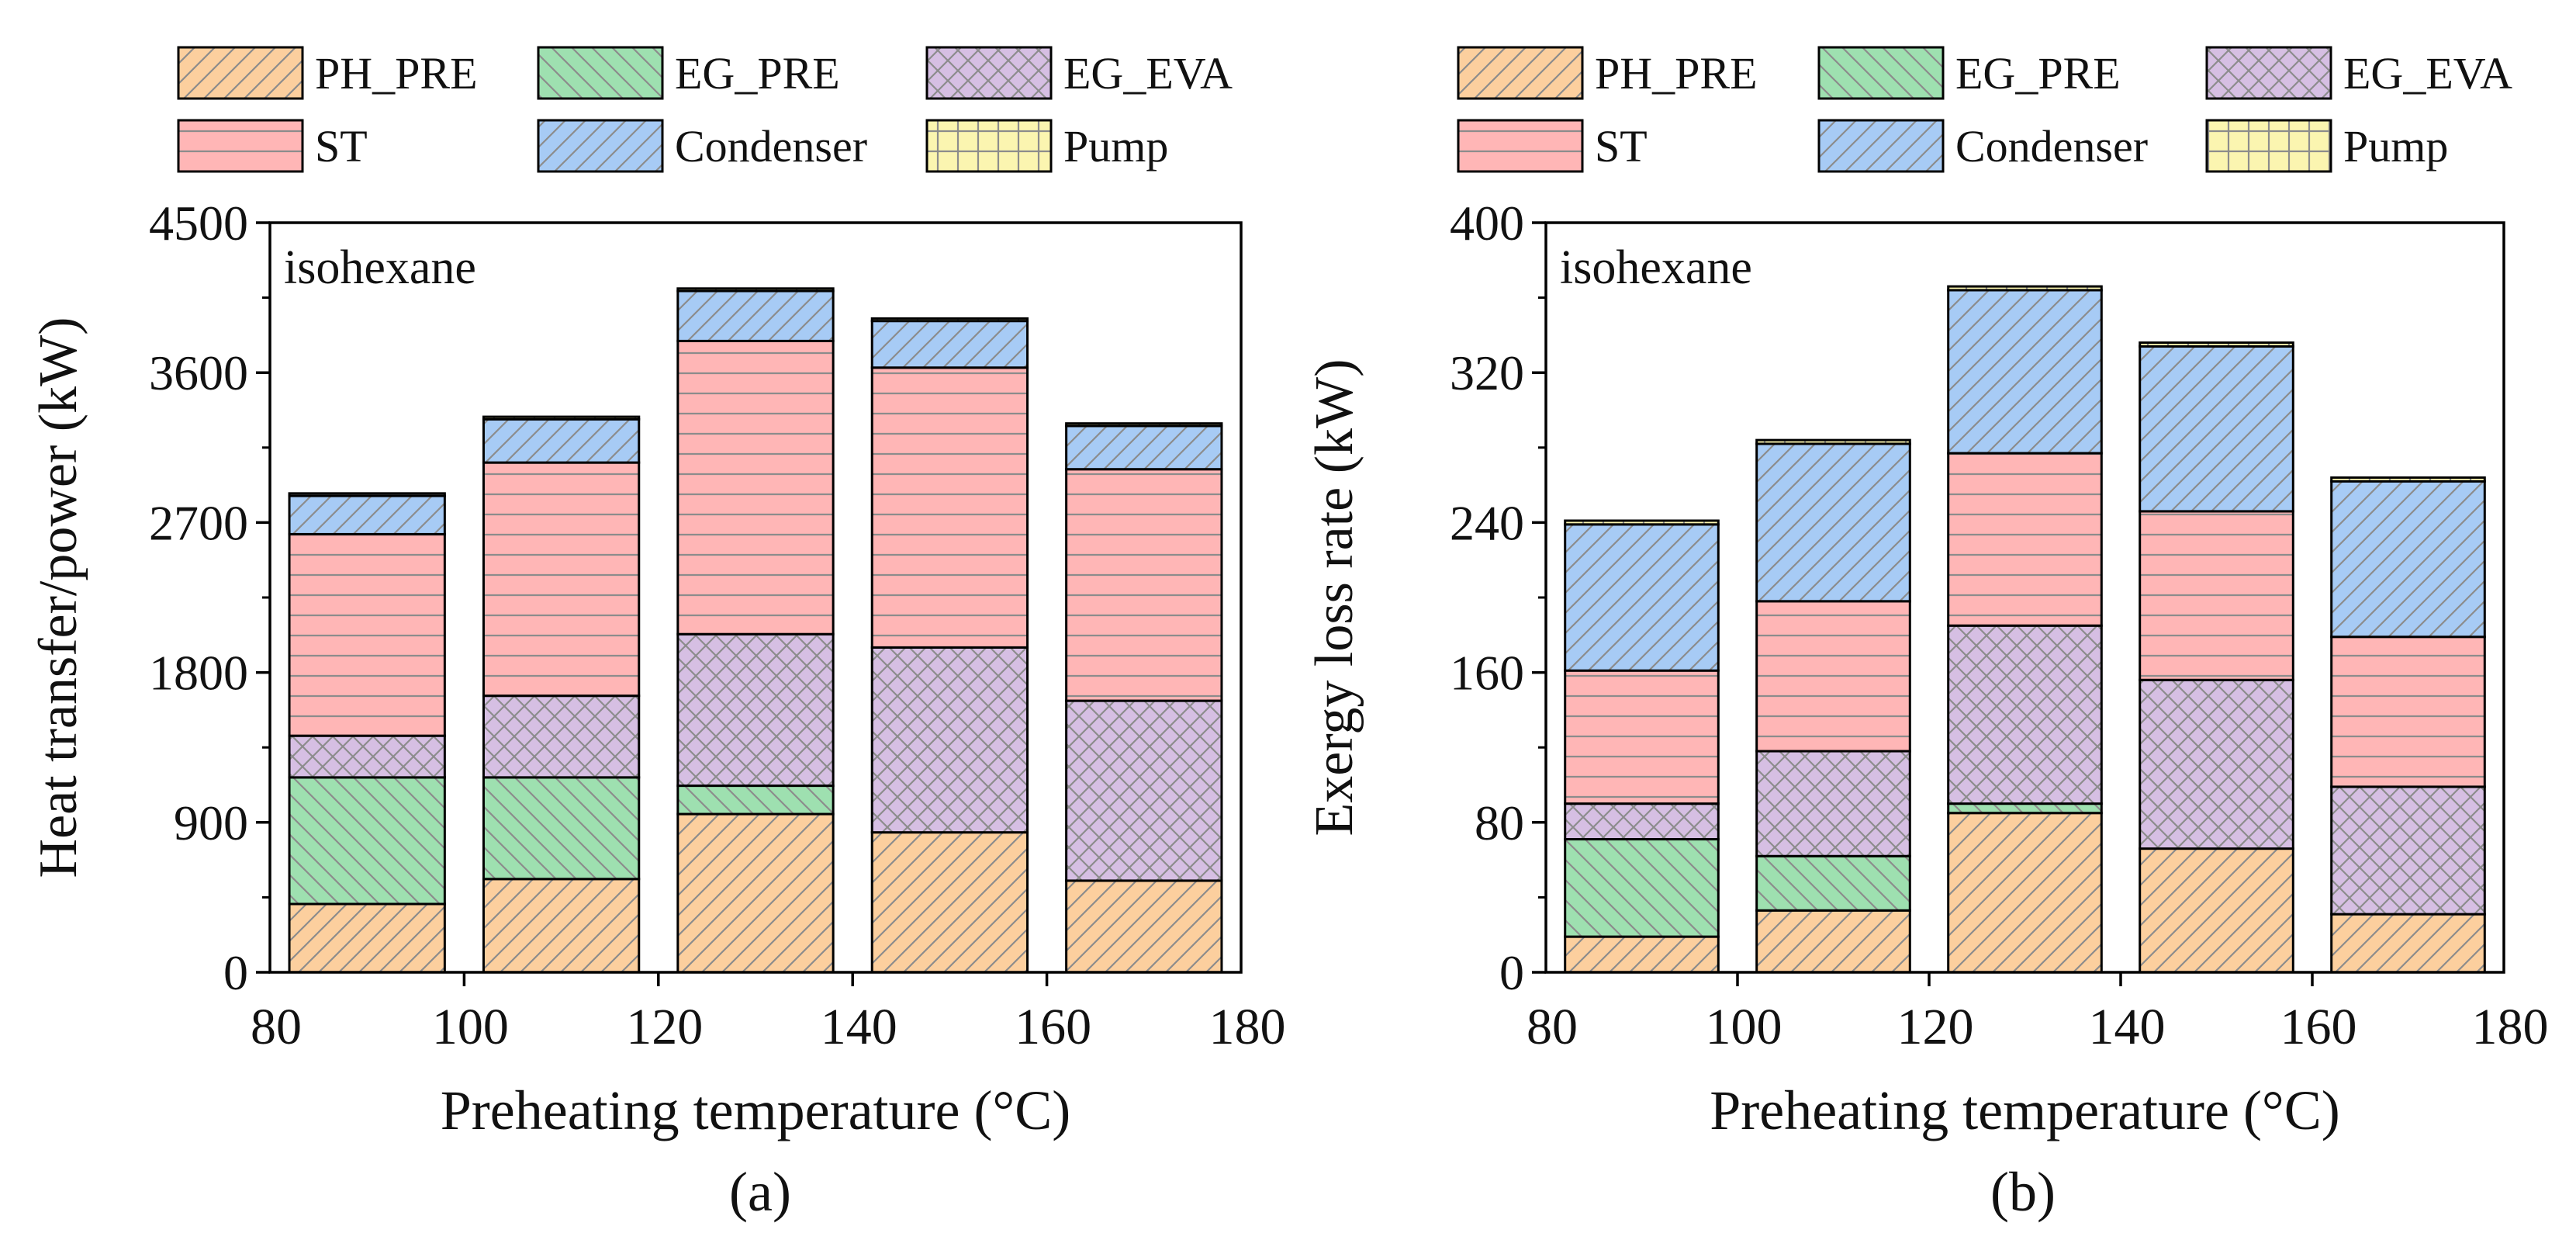 The height and width of the screenshot is (1240, 2576). I want to click on legend-label-eg-eva: EG_EVA, so click(1148, 74).